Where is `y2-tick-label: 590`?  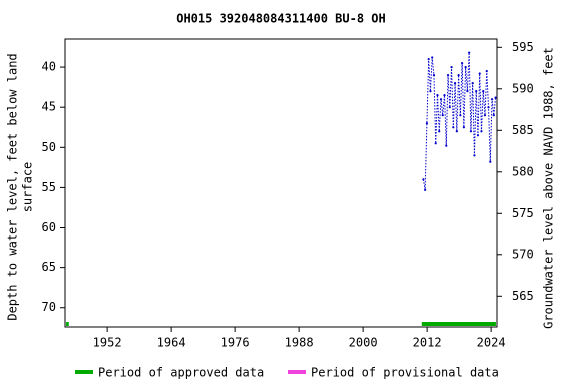 y2-tick-label: 590 is located at coordinates (523, 88).